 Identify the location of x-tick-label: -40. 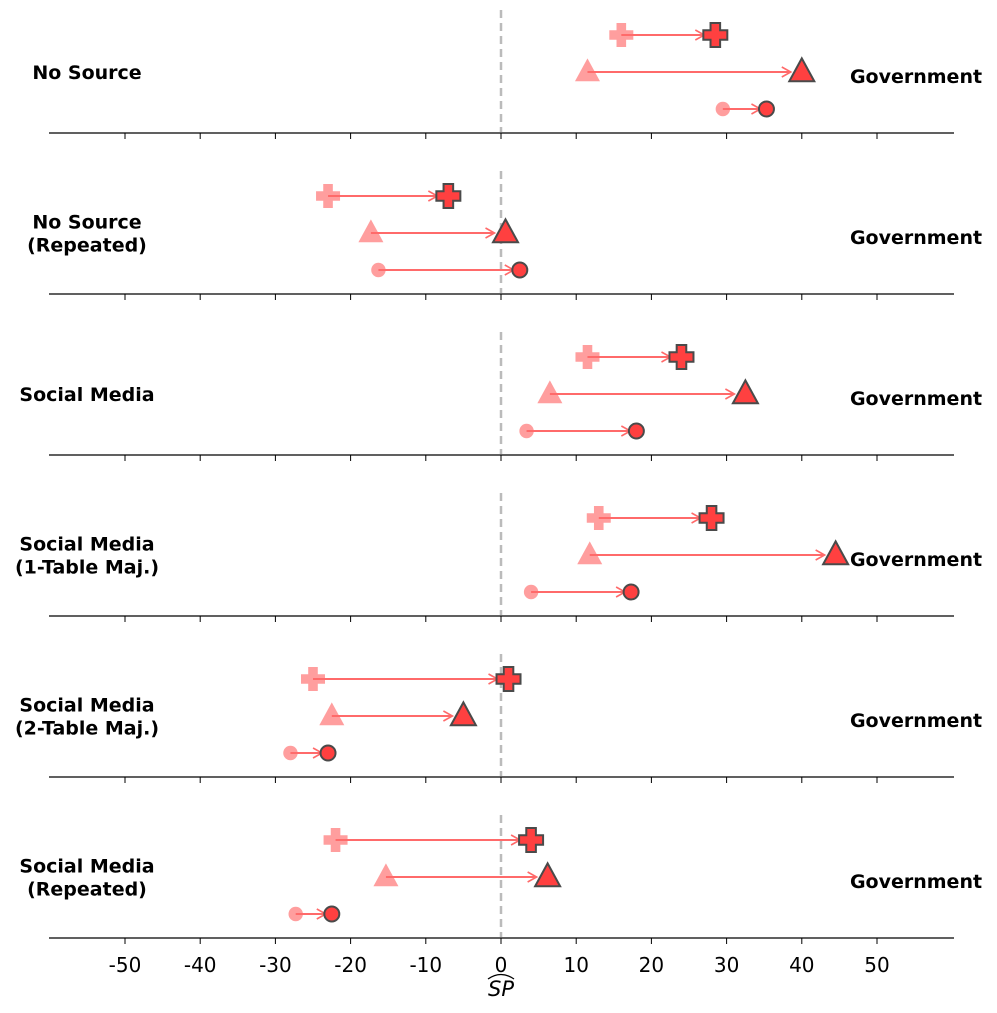
(200, 965).